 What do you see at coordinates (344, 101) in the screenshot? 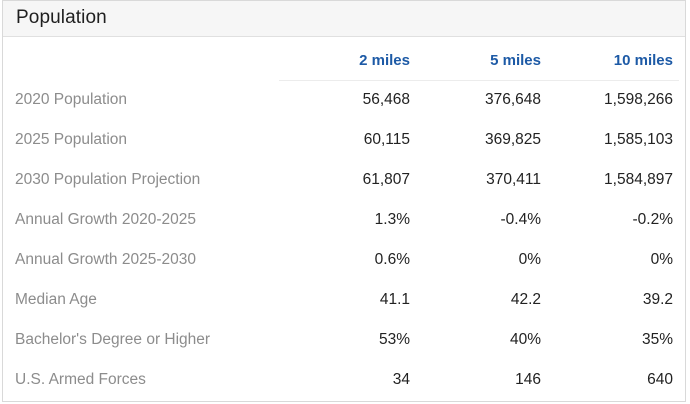
I see `table-row: 2020 Population 56,468 376,648 1,598,266` at bounding box center [344, 101].